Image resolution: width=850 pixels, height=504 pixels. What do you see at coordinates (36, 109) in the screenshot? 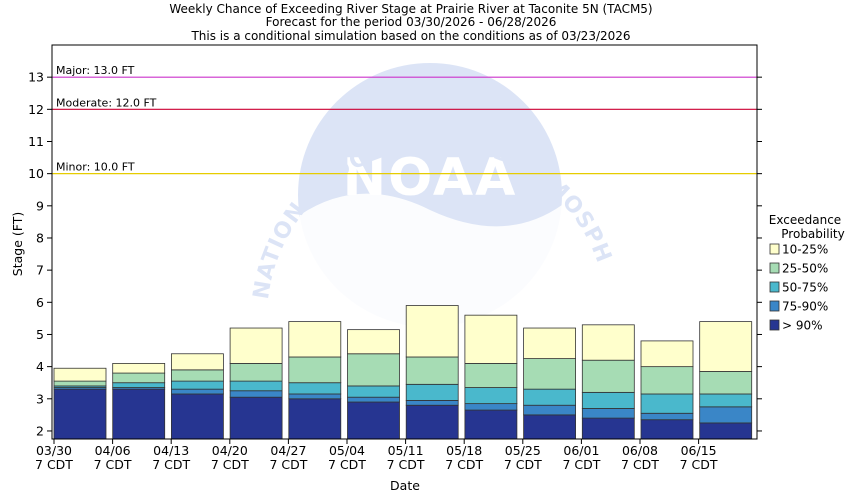
I see `y-tick-label-11: 12` at bounding box center [36, 109].